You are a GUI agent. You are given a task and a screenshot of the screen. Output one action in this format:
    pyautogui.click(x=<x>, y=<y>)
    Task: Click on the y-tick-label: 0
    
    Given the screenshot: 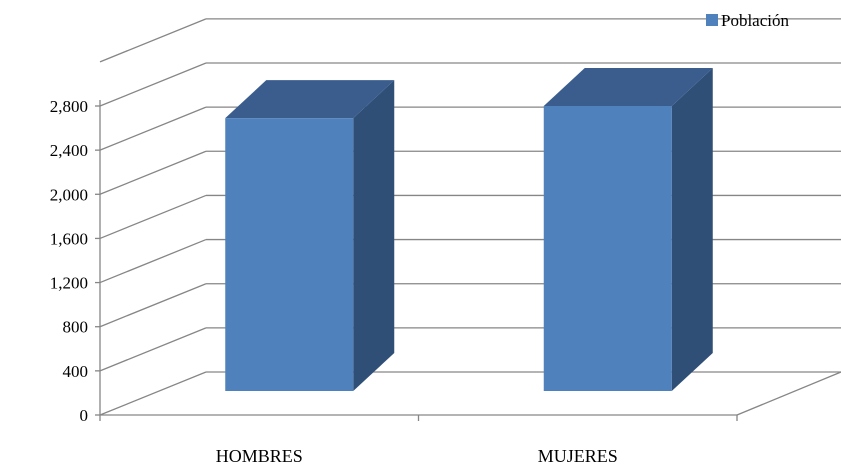 What is the action you would take?
    pyautogui.click(x=84, y=415)
    